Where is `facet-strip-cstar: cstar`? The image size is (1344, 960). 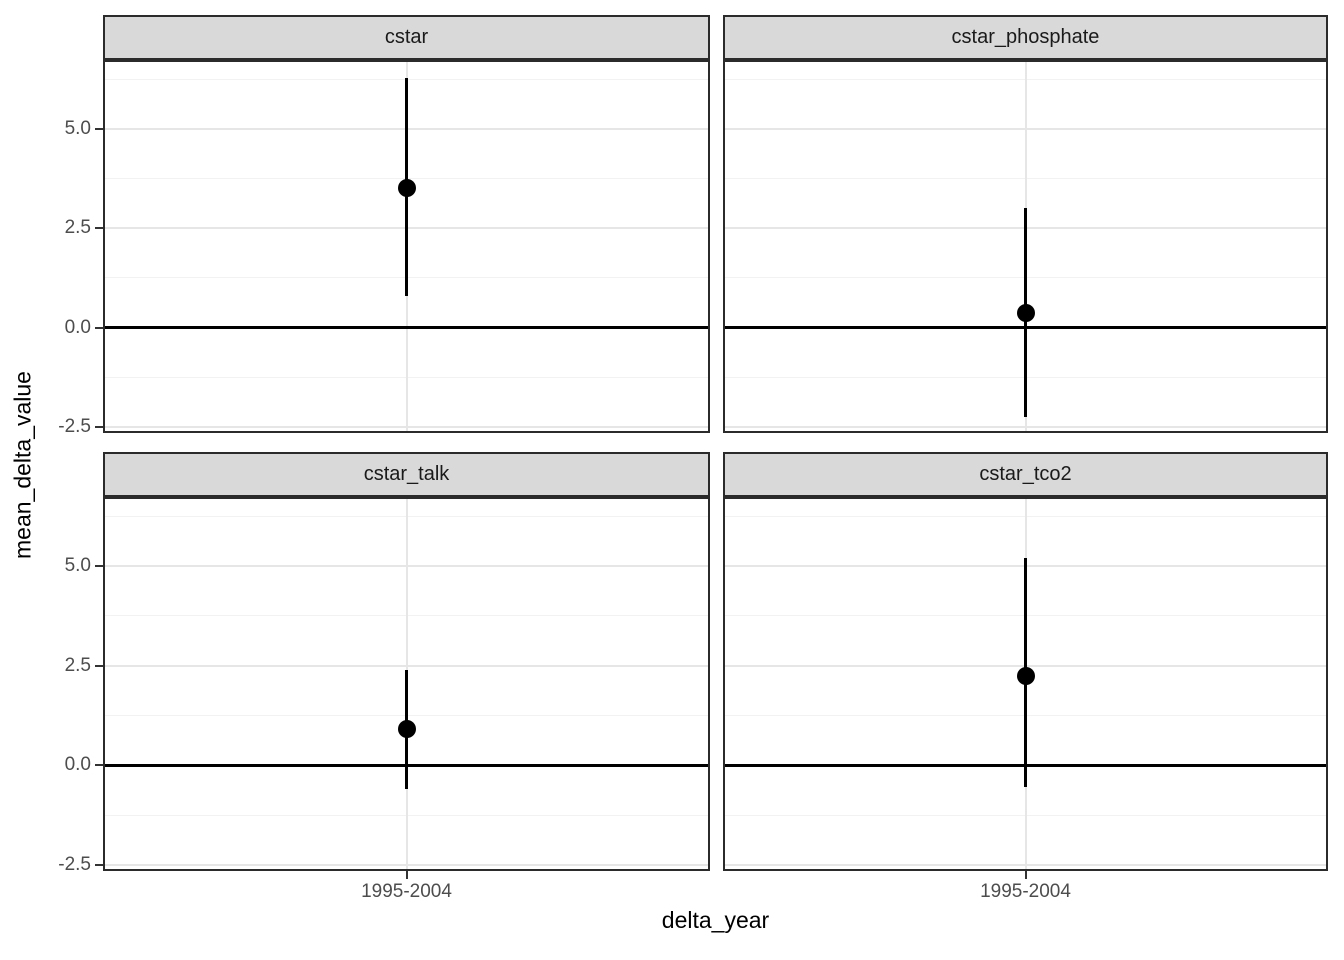
facet-strip-cstar: cstar is located at coordinates (406, 37).